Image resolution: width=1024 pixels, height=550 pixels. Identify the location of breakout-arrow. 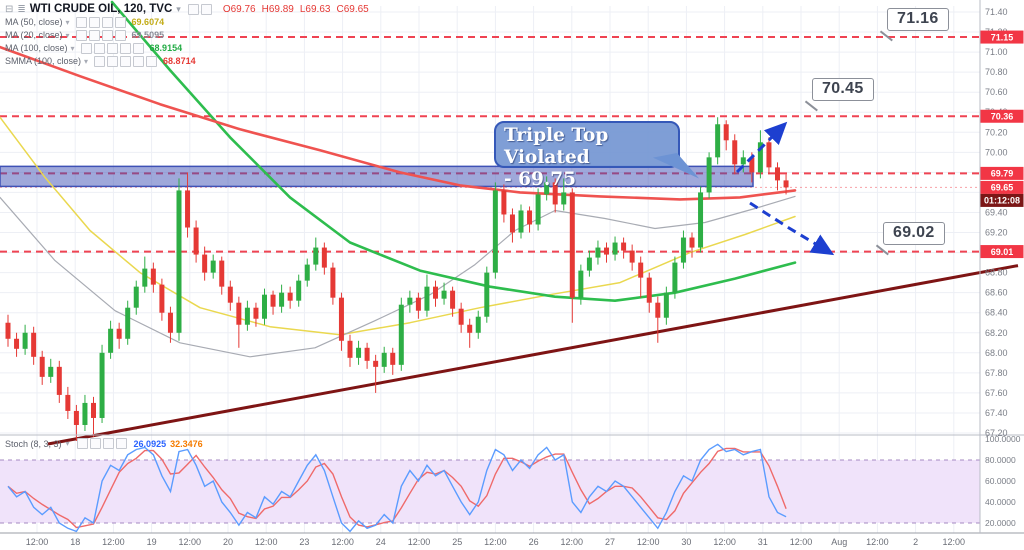
(761, 147).